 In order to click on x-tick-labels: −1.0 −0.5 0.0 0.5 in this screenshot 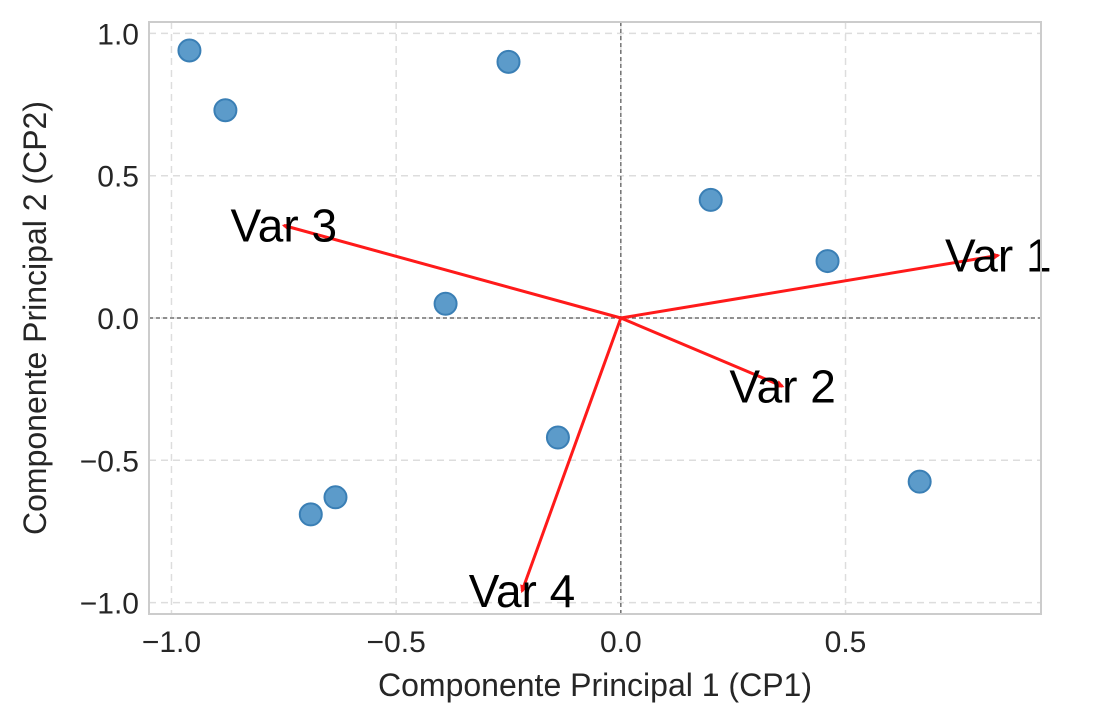, I will do `click(504, 642)`.